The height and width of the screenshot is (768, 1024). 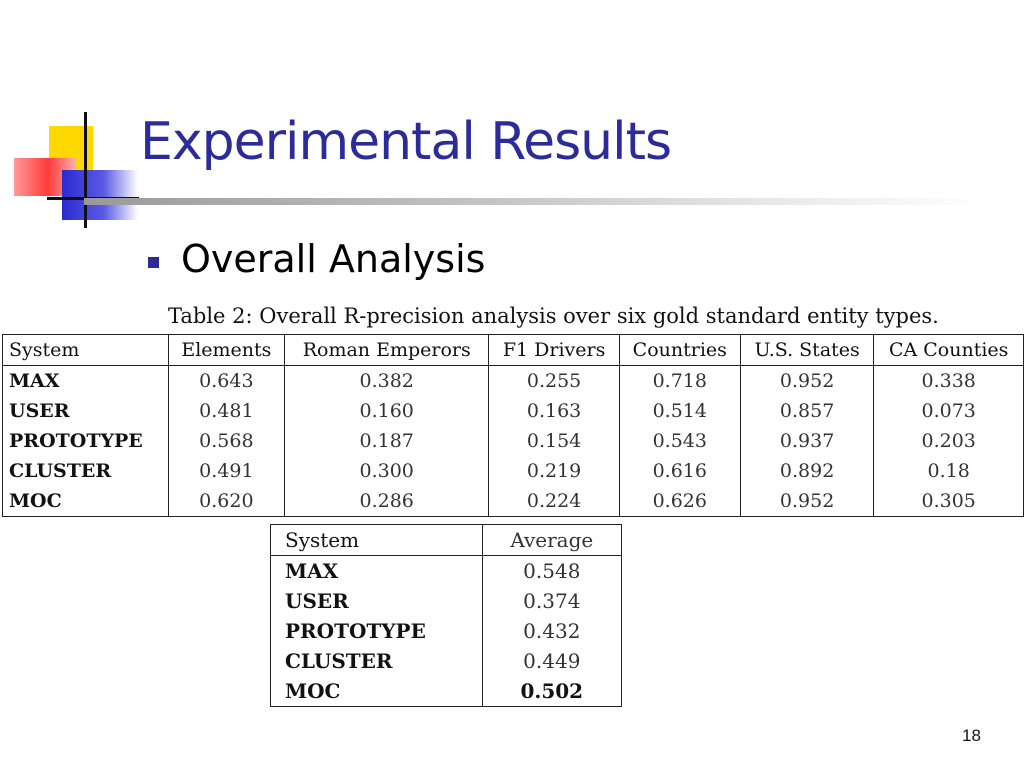 I want to click on table-row: MAX 0.548, so click(x=446, y=570).